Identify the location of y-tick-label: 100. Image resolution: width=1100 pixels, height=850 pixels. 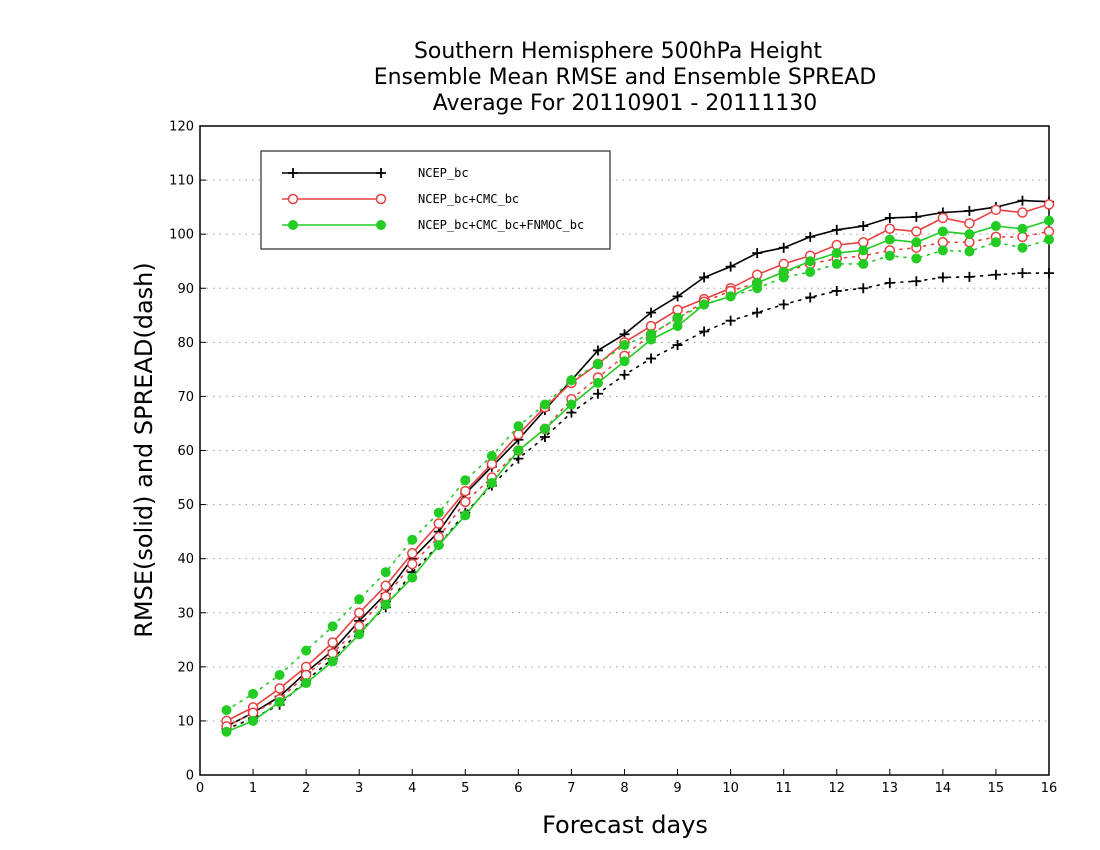
(181, 235).